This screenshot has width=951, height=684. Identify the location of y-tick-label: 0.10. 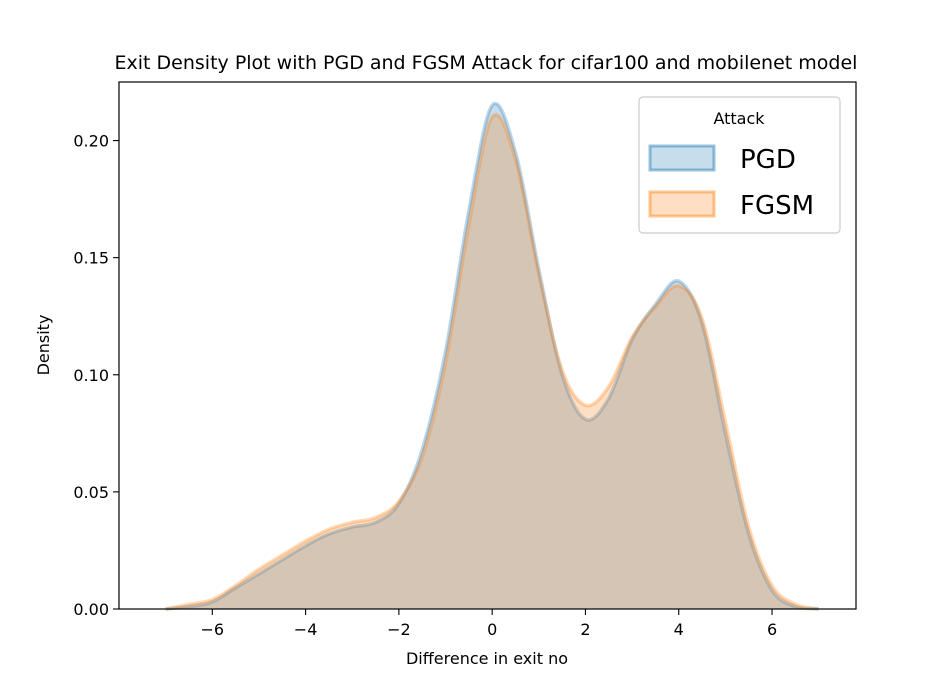
(91, 375).